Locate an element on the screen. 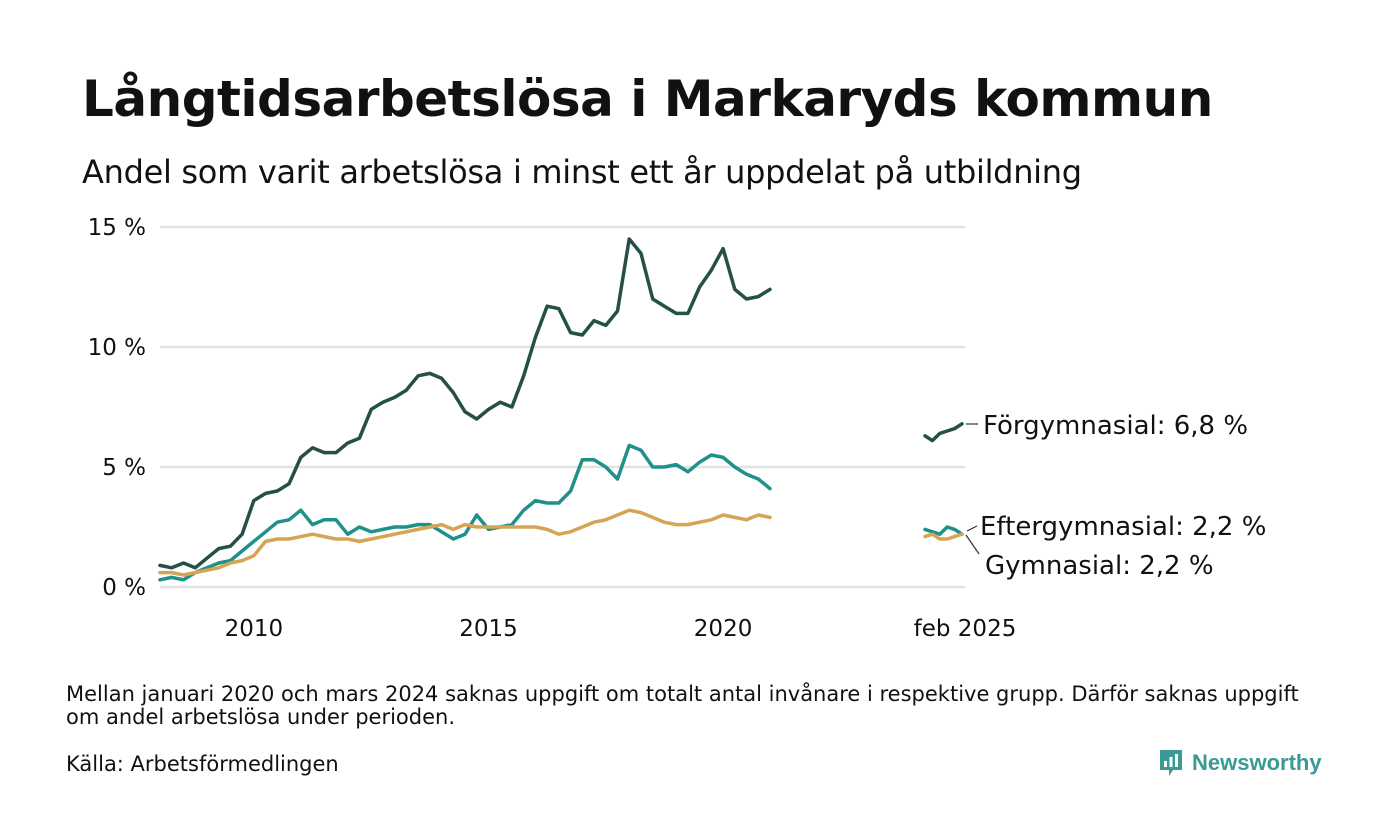 Image resolution: width=1400 pixels, height=840 pixels. y-tick-label: 5 % is located at coordinates (124, 468).